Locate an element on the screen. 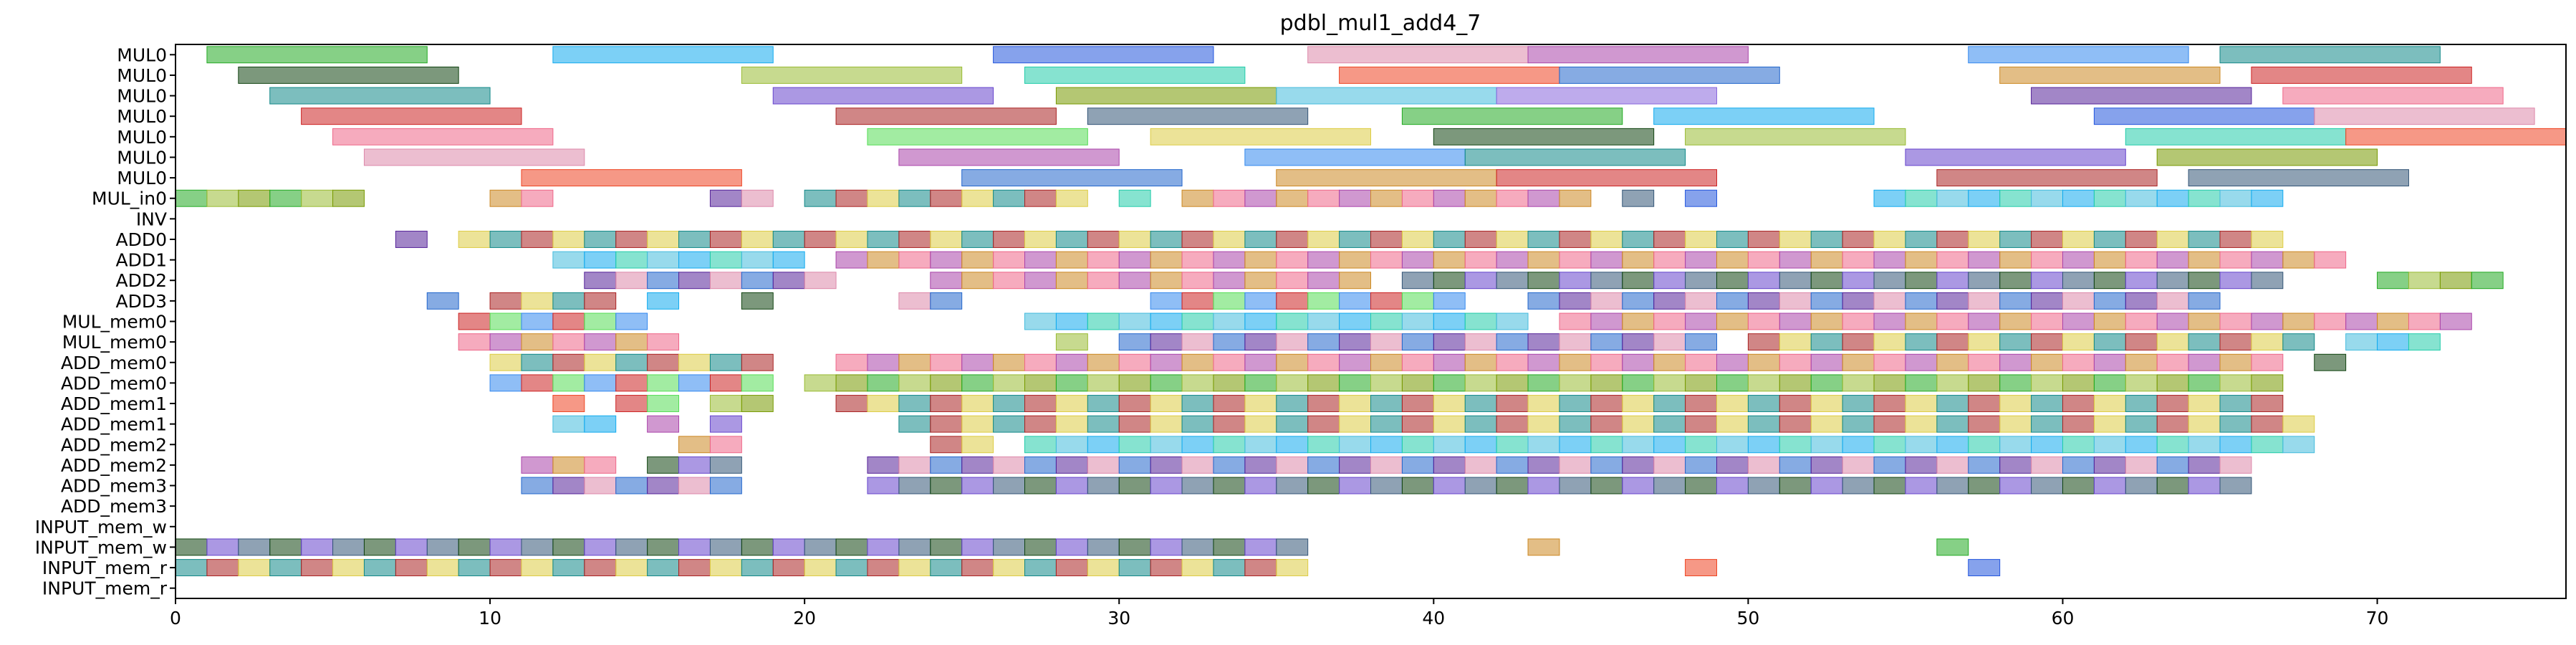  x-tick-label: 40 is located at coordinates (1433, 618).